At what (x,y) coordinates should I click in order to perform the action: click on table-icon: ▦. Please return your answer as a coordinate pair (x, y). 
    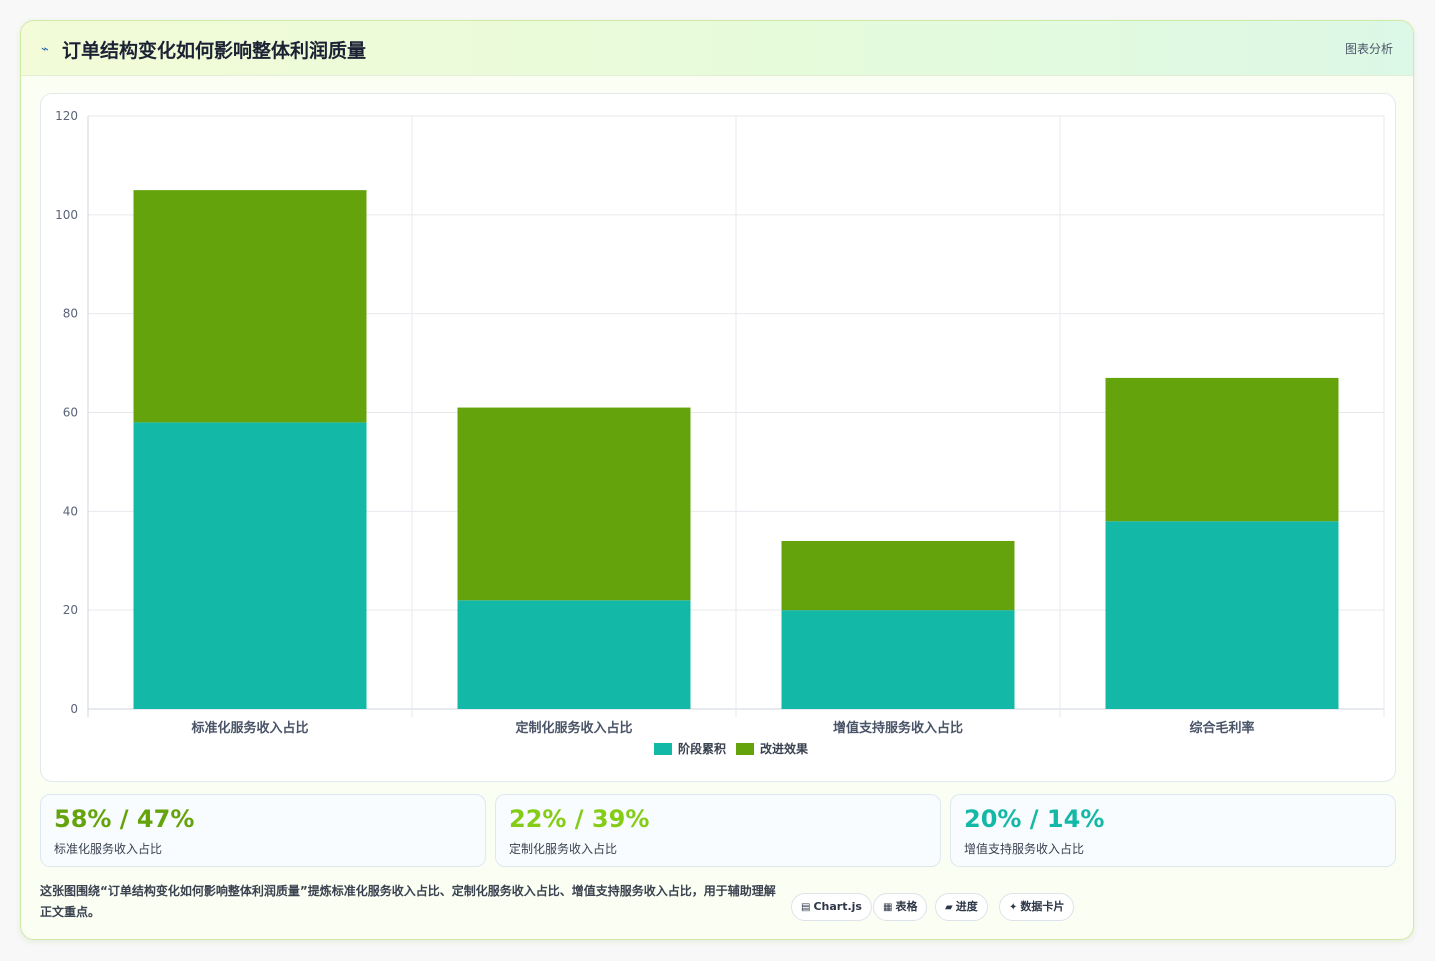
    Looking at the image, I should click on (888, 907).